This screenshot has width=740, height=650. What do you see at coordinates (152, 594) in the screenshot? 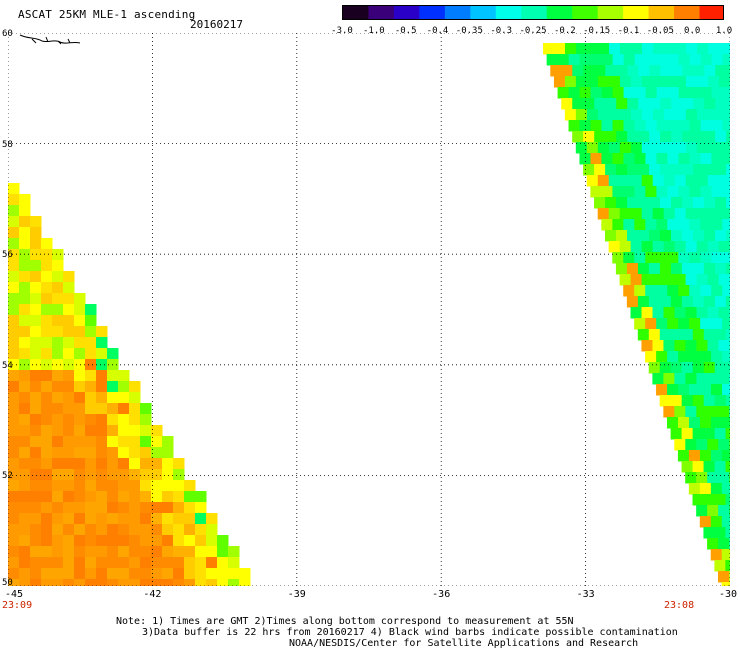
I see `lon-label: -42` at bounding box center [152, 594].